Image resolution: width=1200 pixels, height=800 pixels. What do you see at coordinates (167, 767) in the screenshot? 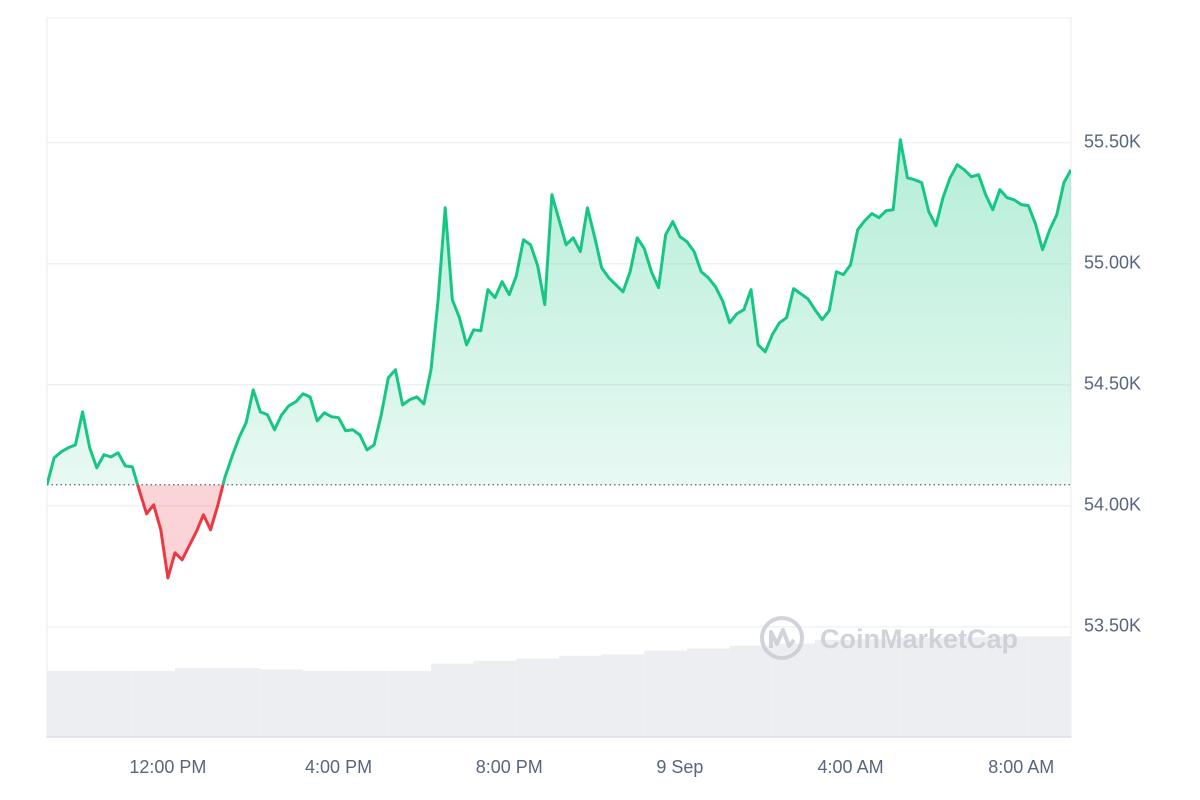
I see `x-tick-label: 12:00 PM` at bounding box center [167, 767].